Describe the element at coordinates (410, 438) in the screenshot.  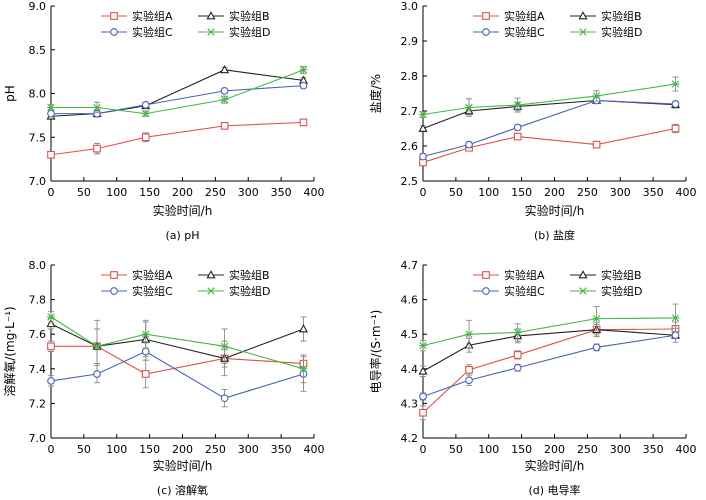
I see `y-tick-label: 4.2` at that location.